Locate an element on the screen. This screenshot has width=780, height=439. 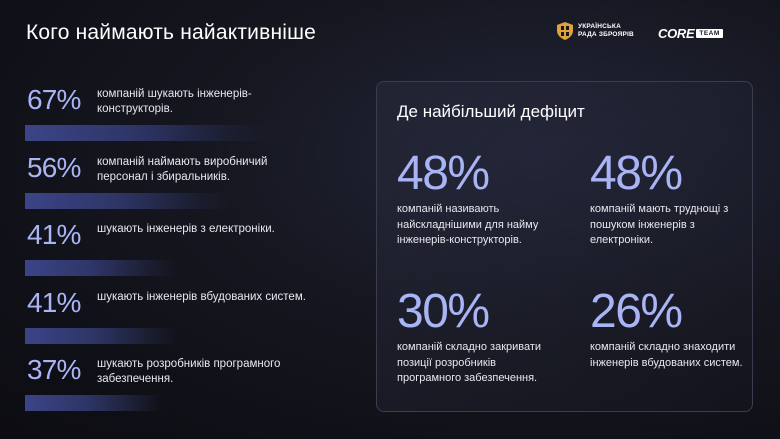
ukrainian-council-of-gunsmiths-logo: УКРАЇНСЬКА РАДА ЗБРОЯРІВ is located at coordinates (595, 31).